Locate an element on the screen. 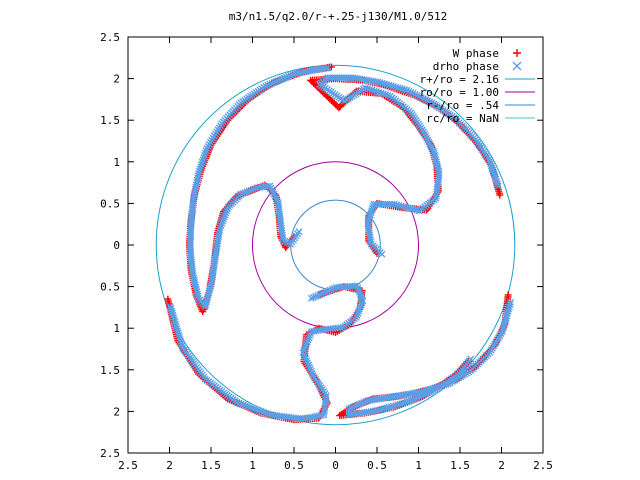 The height and width of the screenshot is (480, 640). x-tick-label: 1 is located at coordinates (418, 465).